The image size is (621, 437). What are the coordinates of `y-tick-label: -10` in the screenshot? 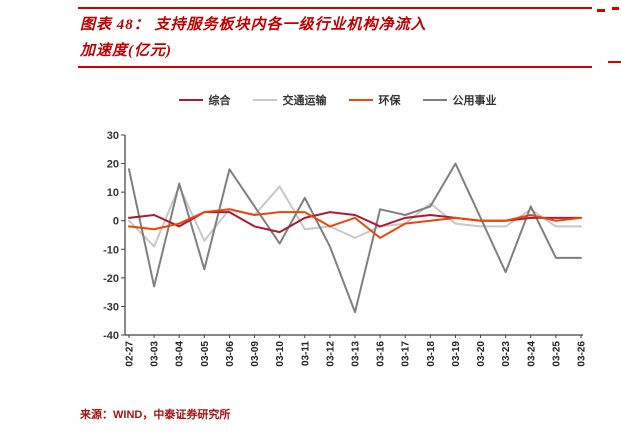 It's located at (111, 250).